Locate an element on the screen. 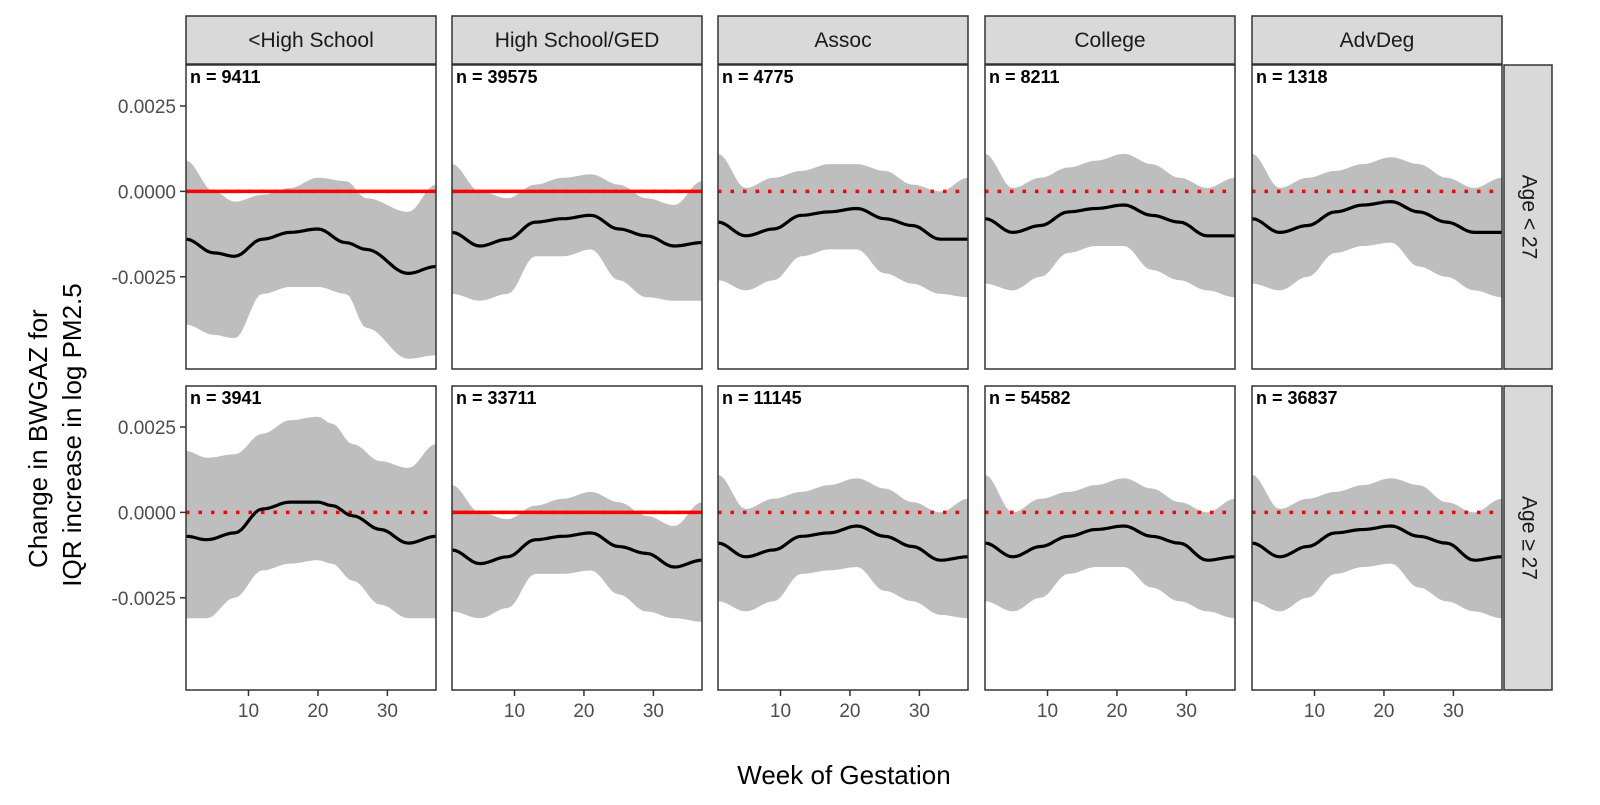  column-strip-label: College is located at coordinates (1109, 40).